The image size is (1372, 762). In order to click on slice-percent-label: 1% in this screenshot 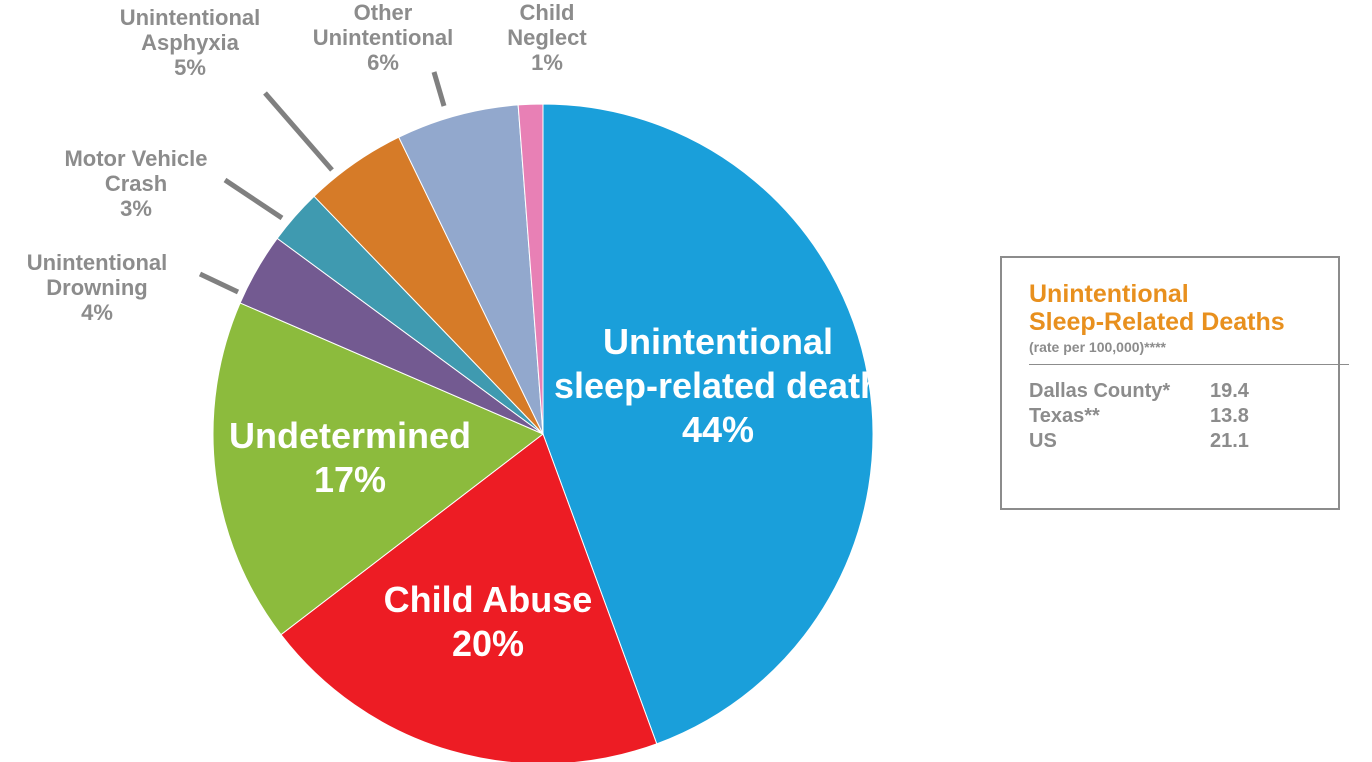, I will do `click(547, 62)`.